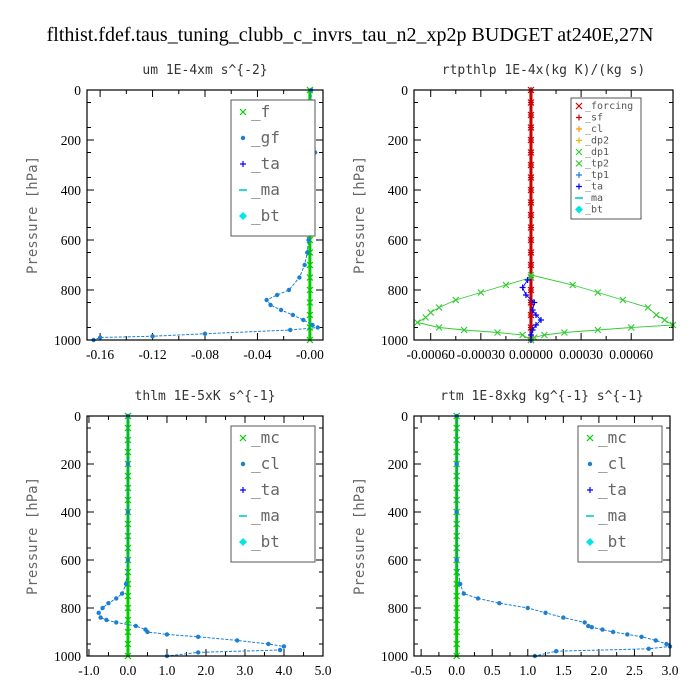 Image resolution: width=700 pixels, height=700 pixels. I want to click on legend: _forcing_sf_cl_dp2_dp1_tp2_tp1_ta_ma_bt, so click(606, 158).